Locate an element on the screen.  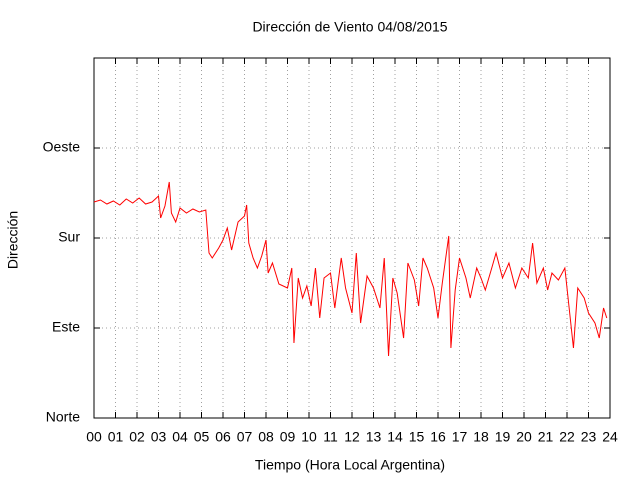
x-axis-label: Tiempo (Hora Local Argentina) is located at coordinates (350, 465).